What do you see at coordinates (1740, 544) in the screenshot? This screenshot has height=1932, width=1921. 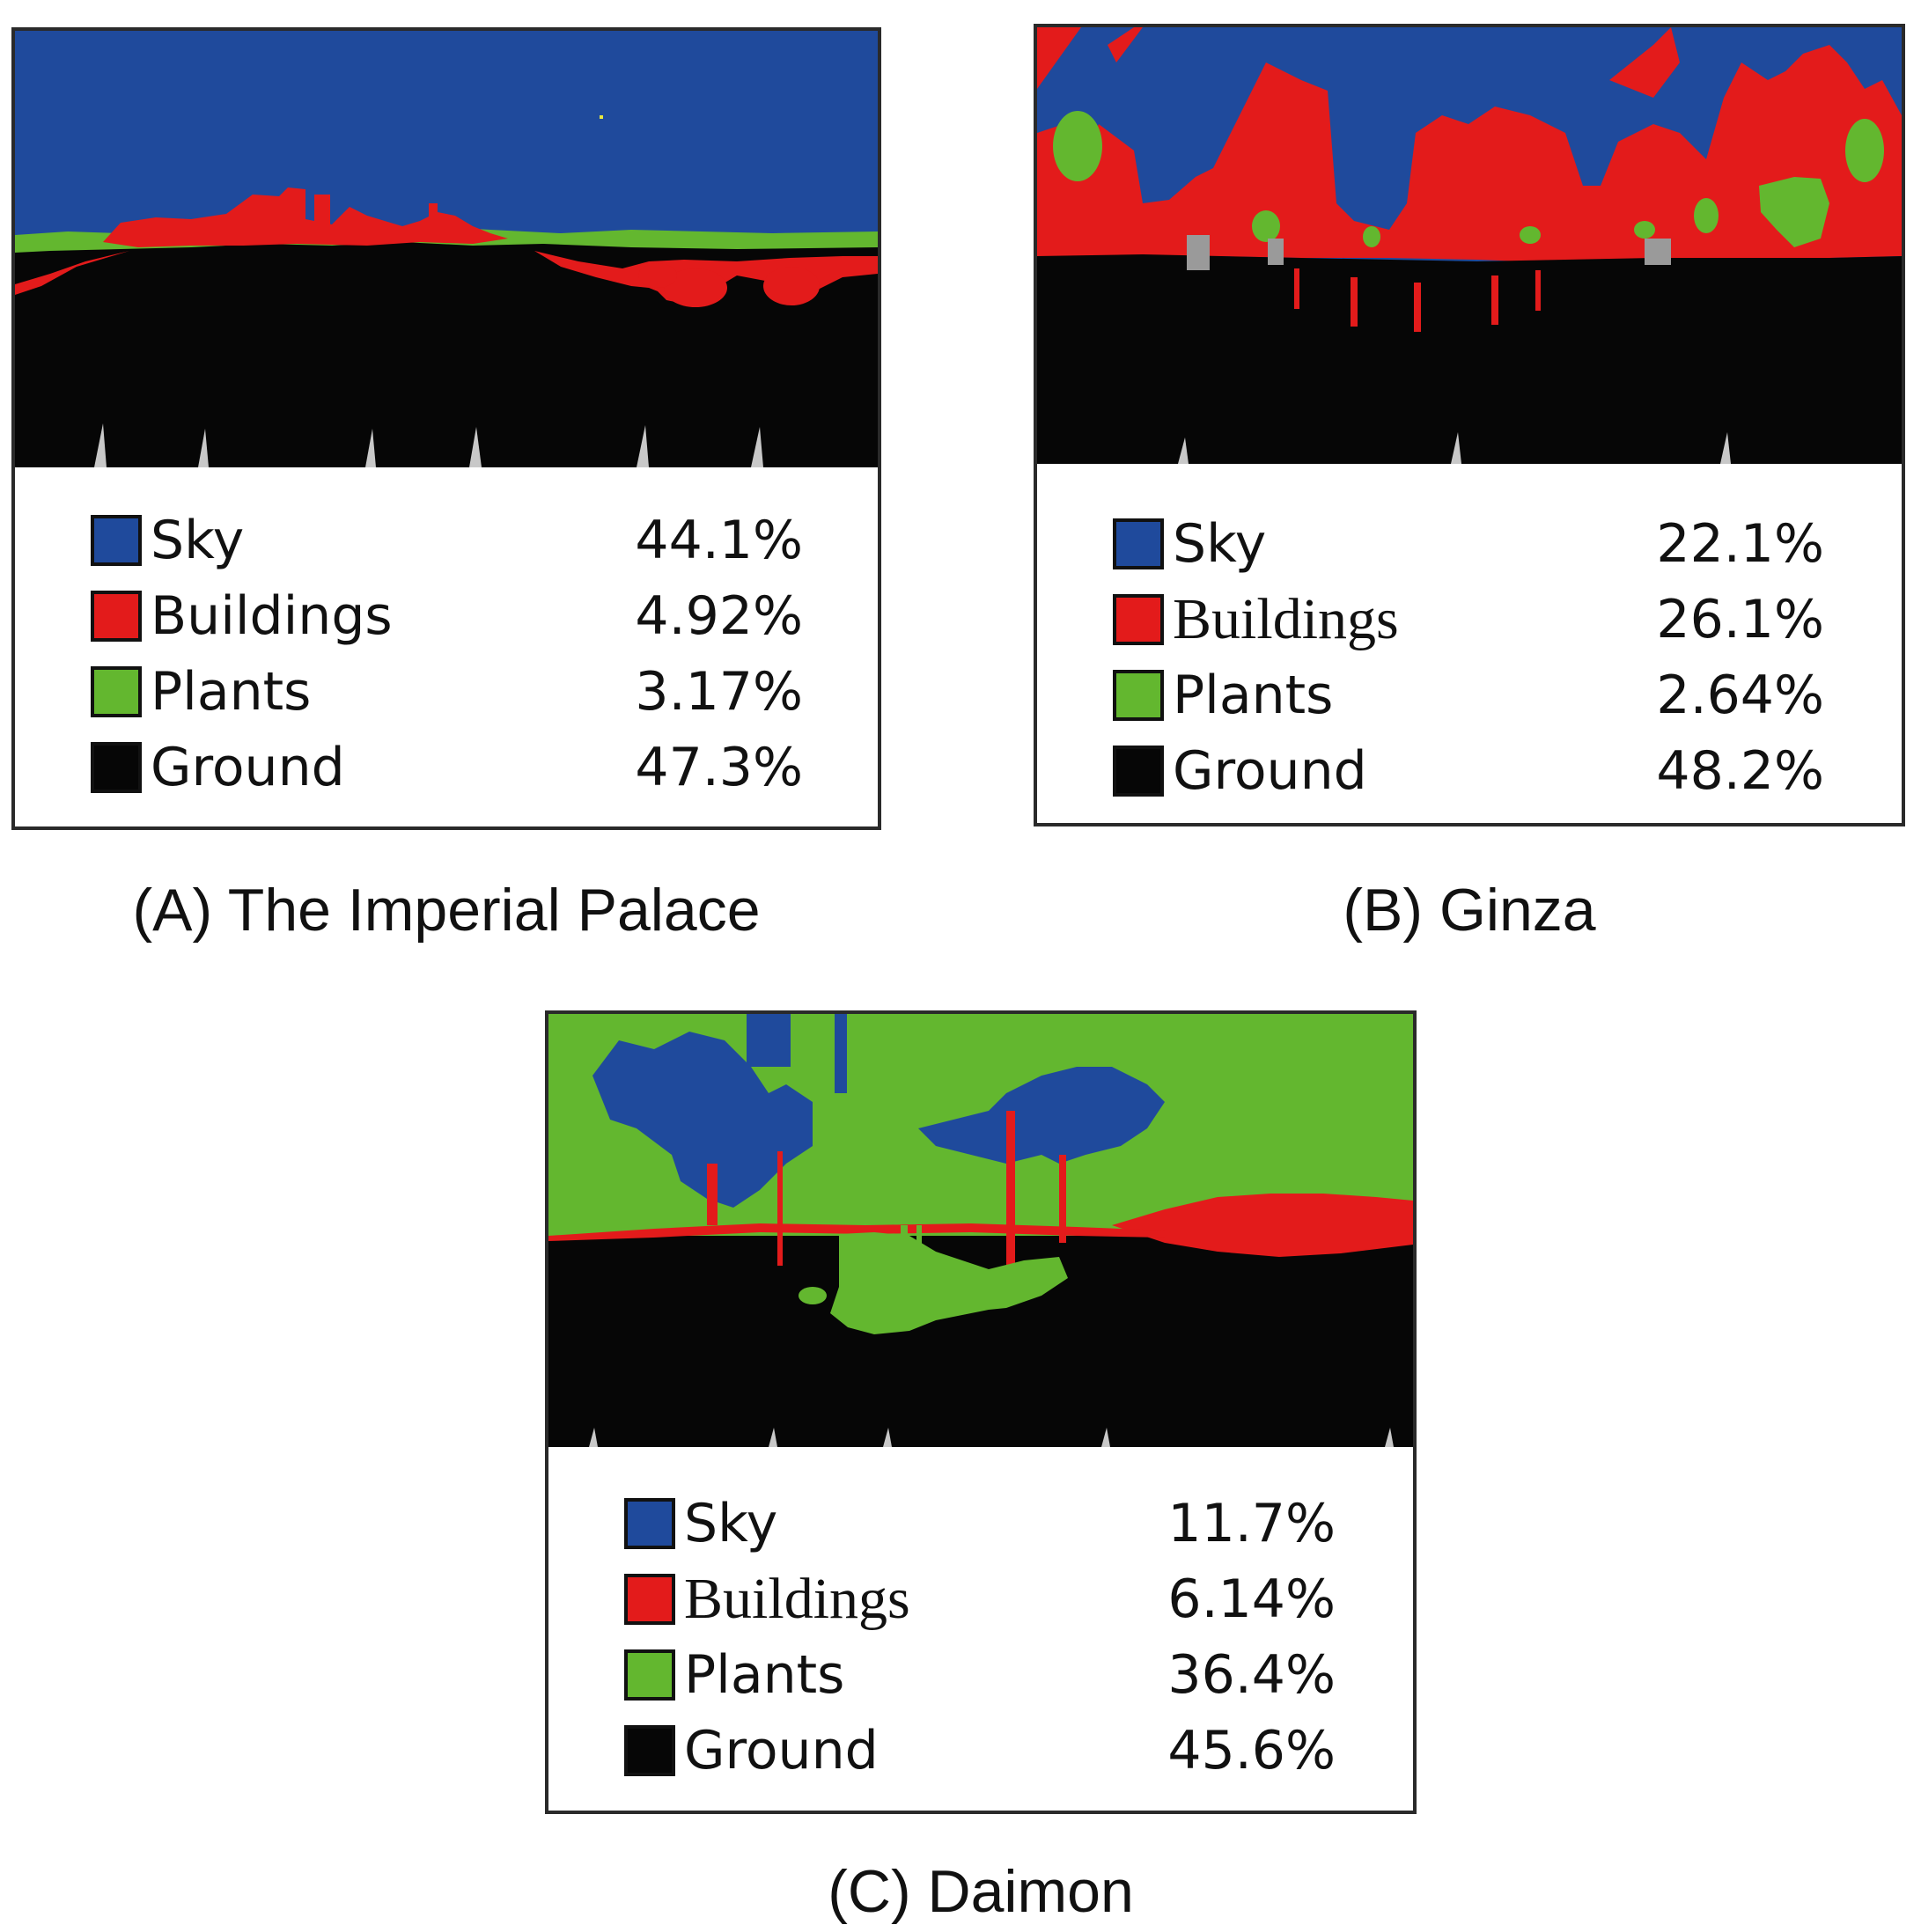 I see `legend-value: 22.1%` at bounding box center [1740, 544].